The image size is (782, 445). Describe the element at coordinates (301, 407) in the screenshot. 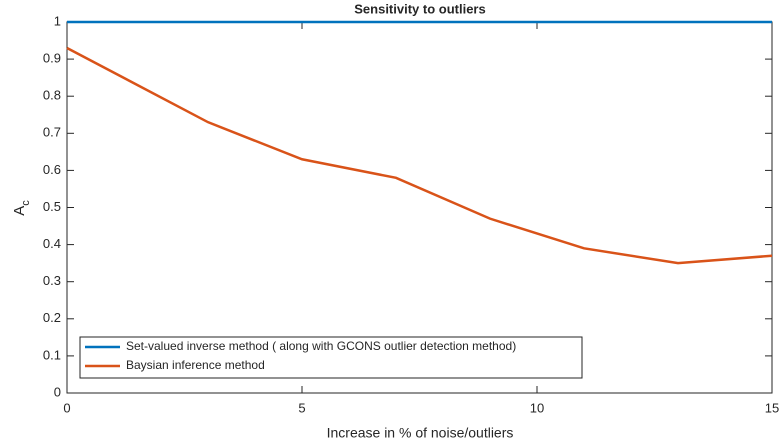

I see `x-tick-label: 5` at that location.